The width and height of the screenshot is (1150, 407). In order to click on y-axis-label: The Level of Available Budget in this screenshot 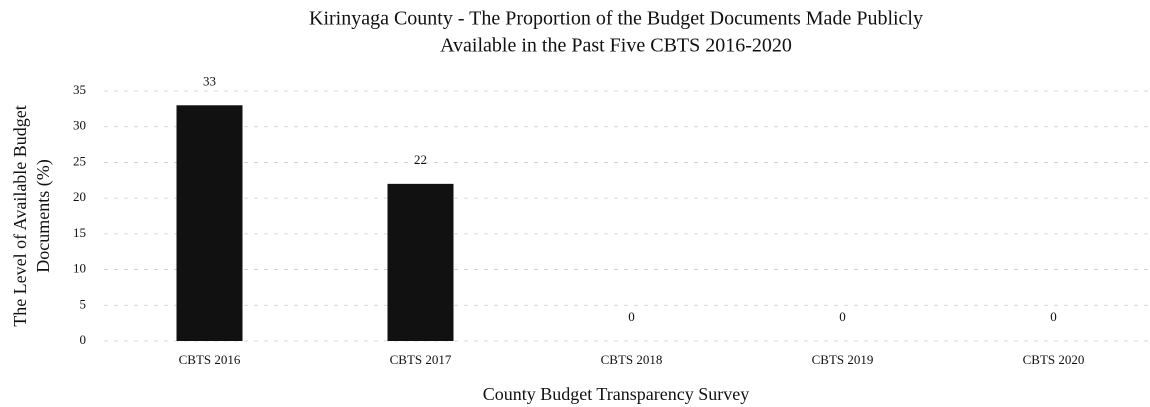, I will do `click(20, 216)`.